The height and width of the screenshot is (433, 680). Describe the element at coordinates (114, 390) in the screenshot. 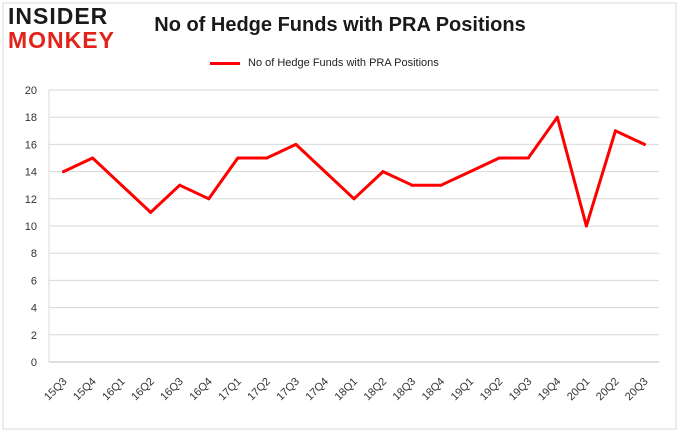

I see `x-tick-label: 16Q1` at that location.